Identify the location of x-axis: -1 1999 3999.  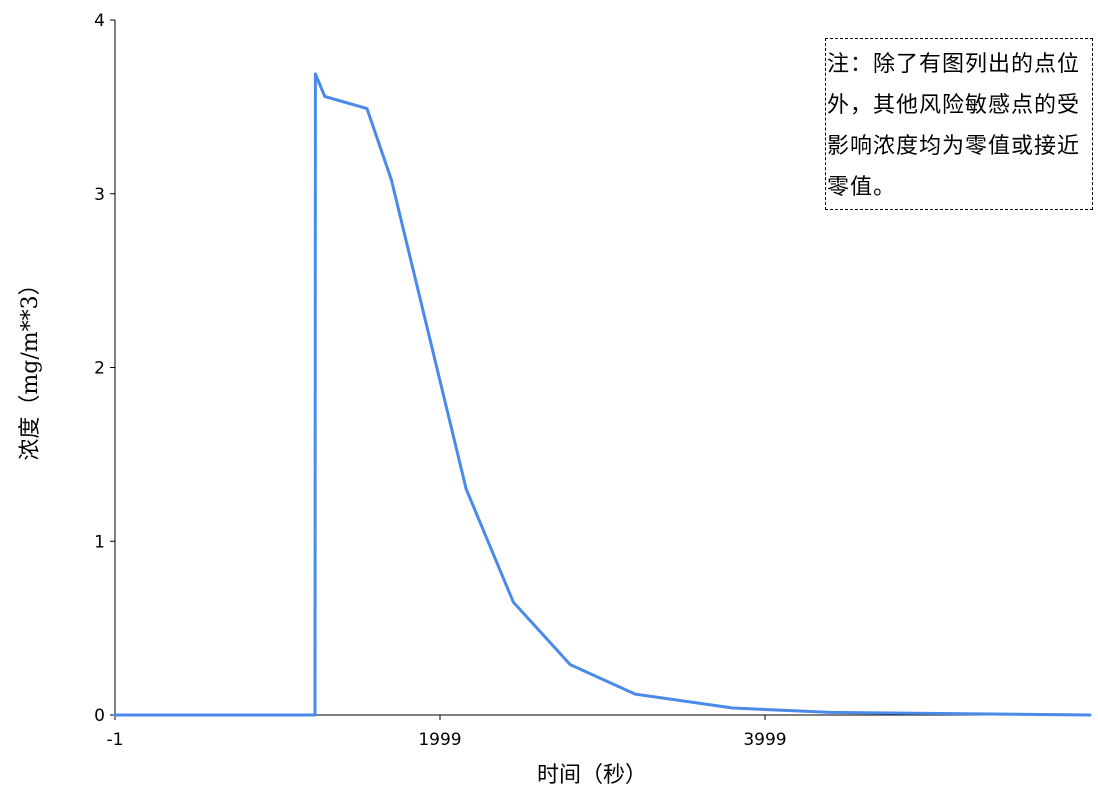
(598, 732).